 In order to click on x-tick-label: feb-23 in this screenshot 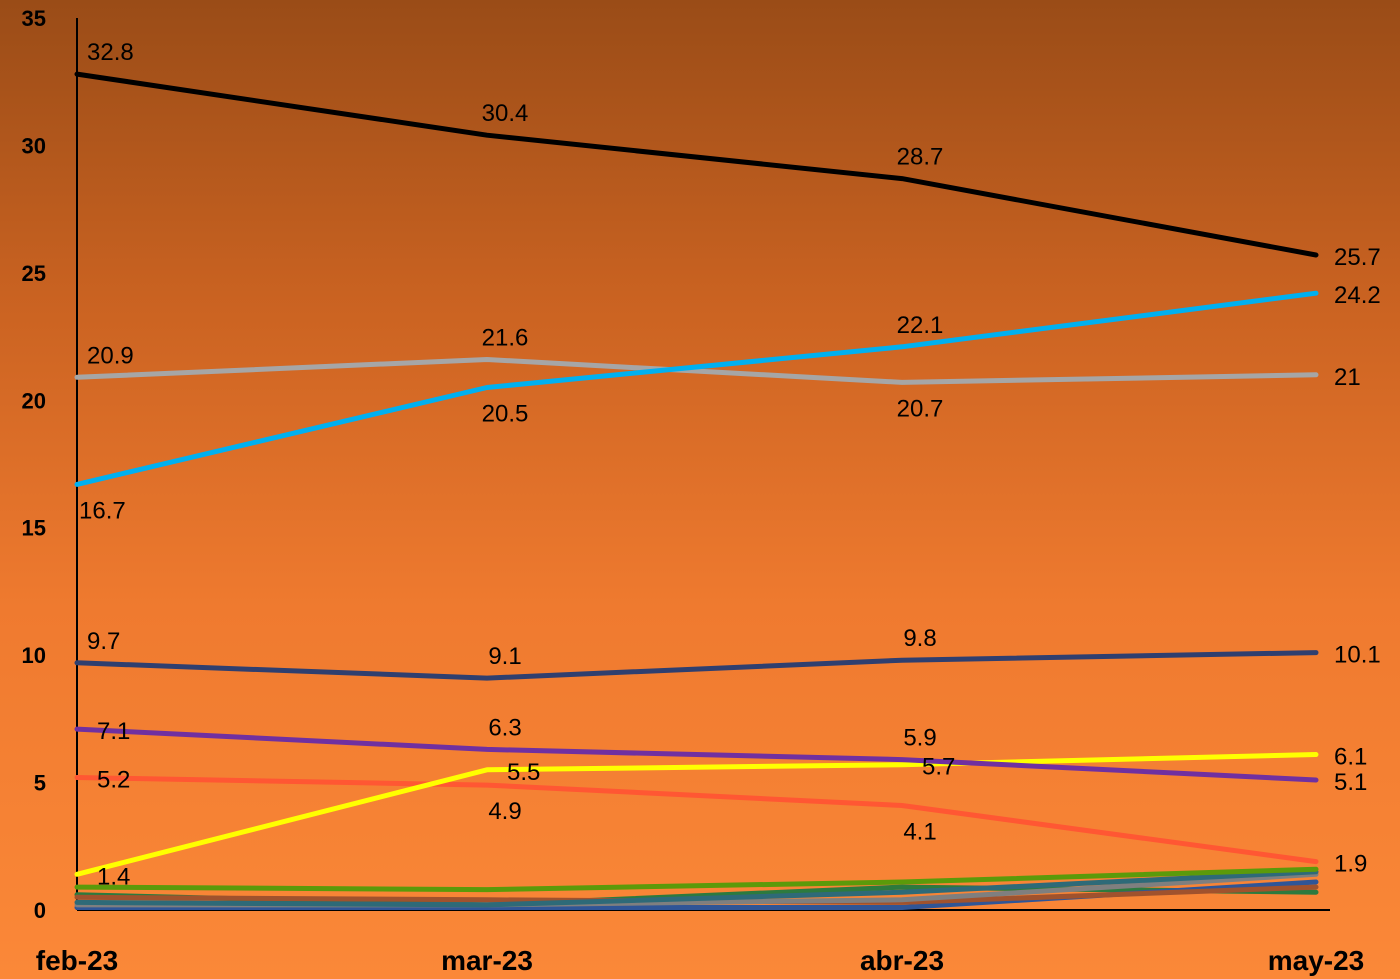, I will do `click(77, 960)`.